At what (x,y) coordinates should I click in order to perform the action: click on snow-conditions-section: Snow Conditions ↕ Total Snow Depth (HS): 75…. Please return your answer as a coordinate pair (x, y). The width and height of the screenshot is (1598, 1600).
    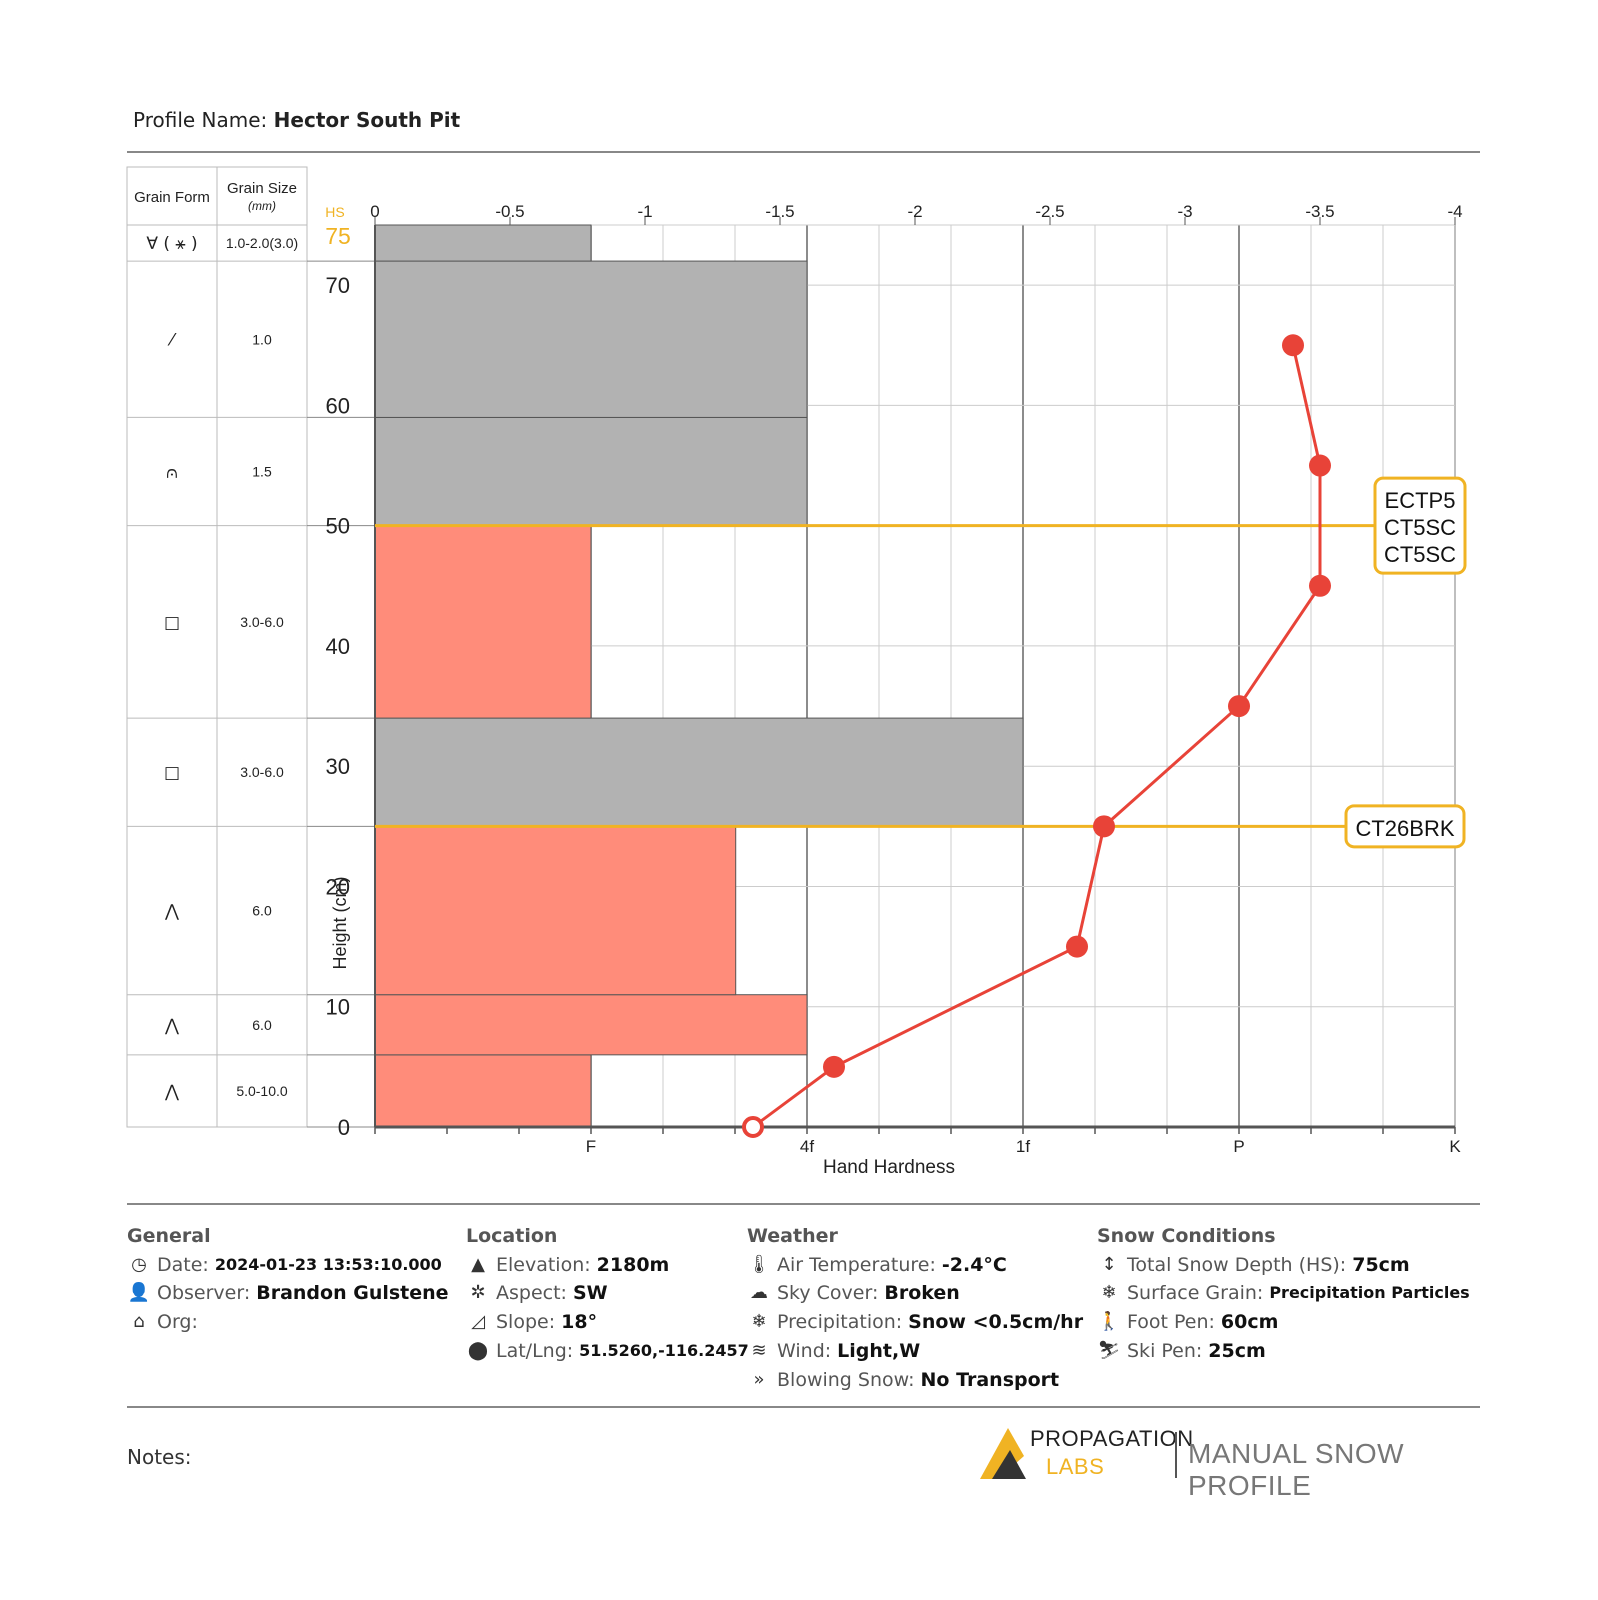
    Looking at the image, I should click on (1283, 1294).